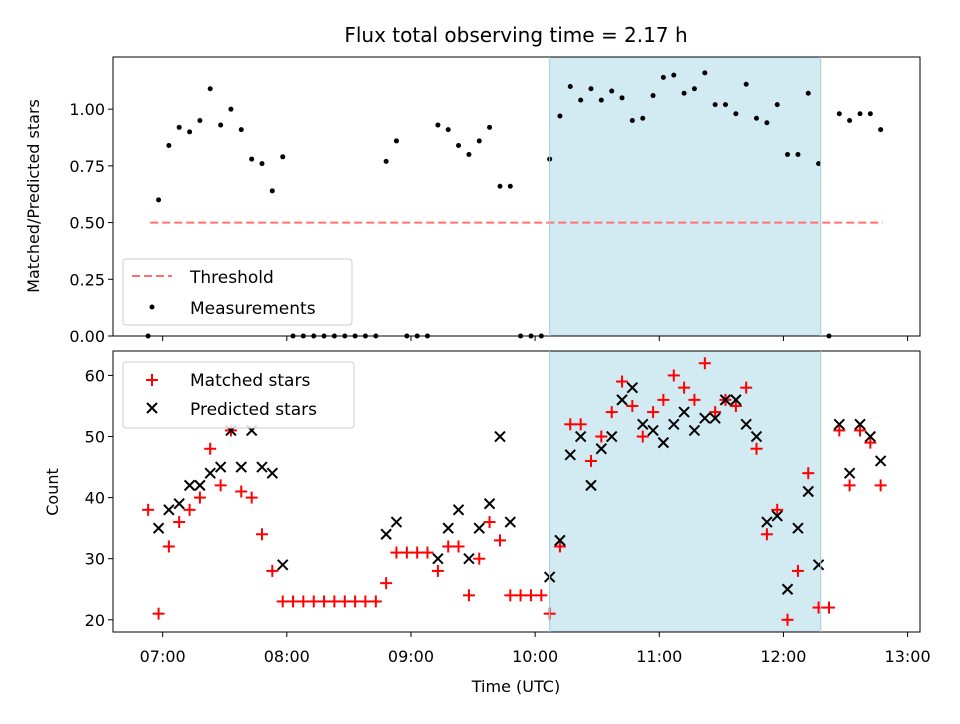 The width and height of the screenshot is (960, 724). What do you see at coordinates (237, 292) in the screenshot?
I see `top-legend-box` at bounding box center [237, 292].